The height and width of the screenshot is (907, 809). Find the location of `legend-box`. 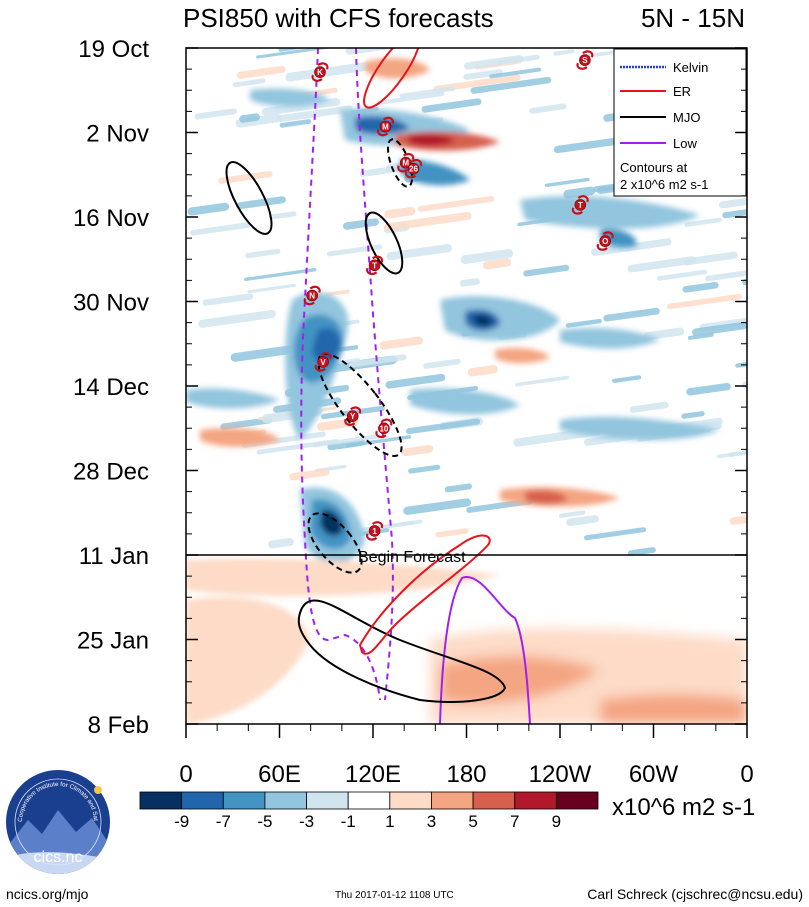

legend-box is located at coordinates (680, 122).